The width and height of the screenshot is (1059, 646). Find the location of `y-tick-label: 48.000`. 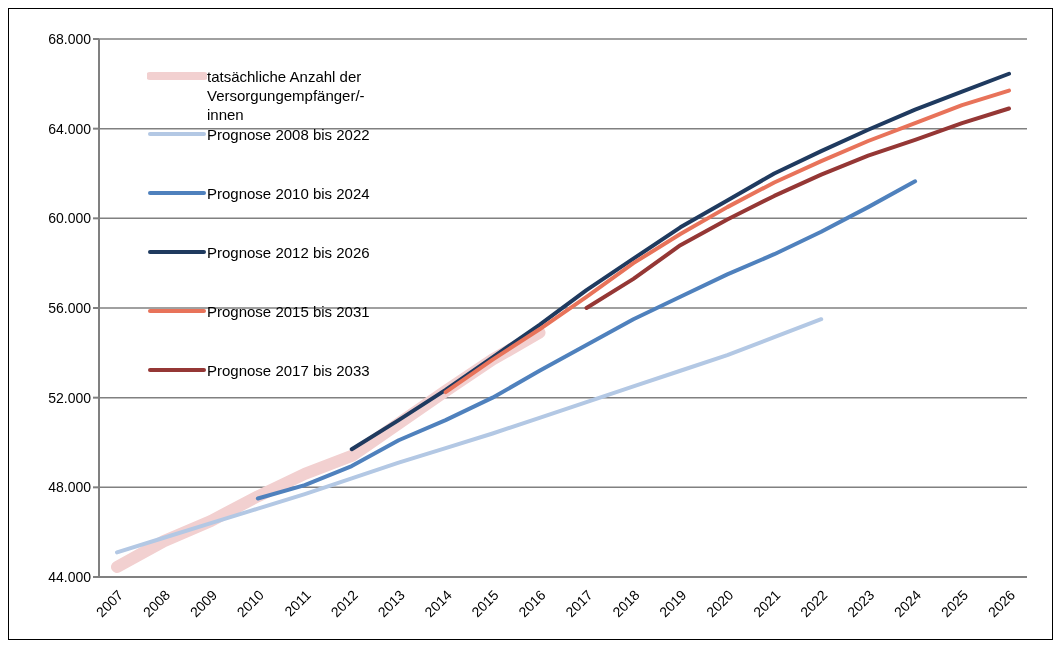

y-tick-label: 48.000 is located at coordinates (70, 487).